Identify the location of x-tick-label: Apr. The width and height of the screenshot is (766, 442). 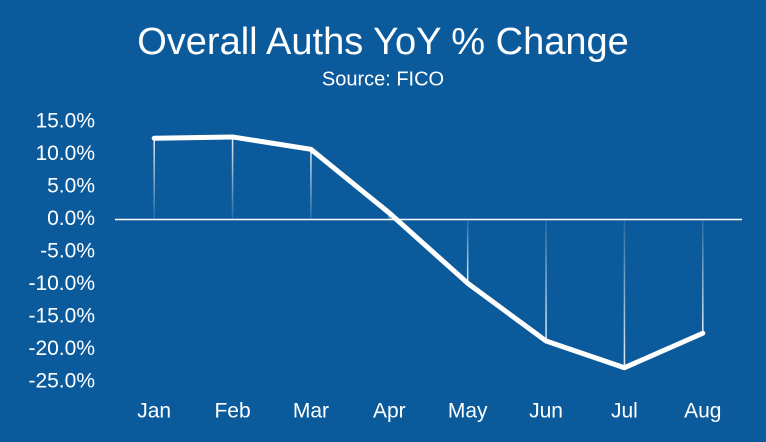
(389, 411).